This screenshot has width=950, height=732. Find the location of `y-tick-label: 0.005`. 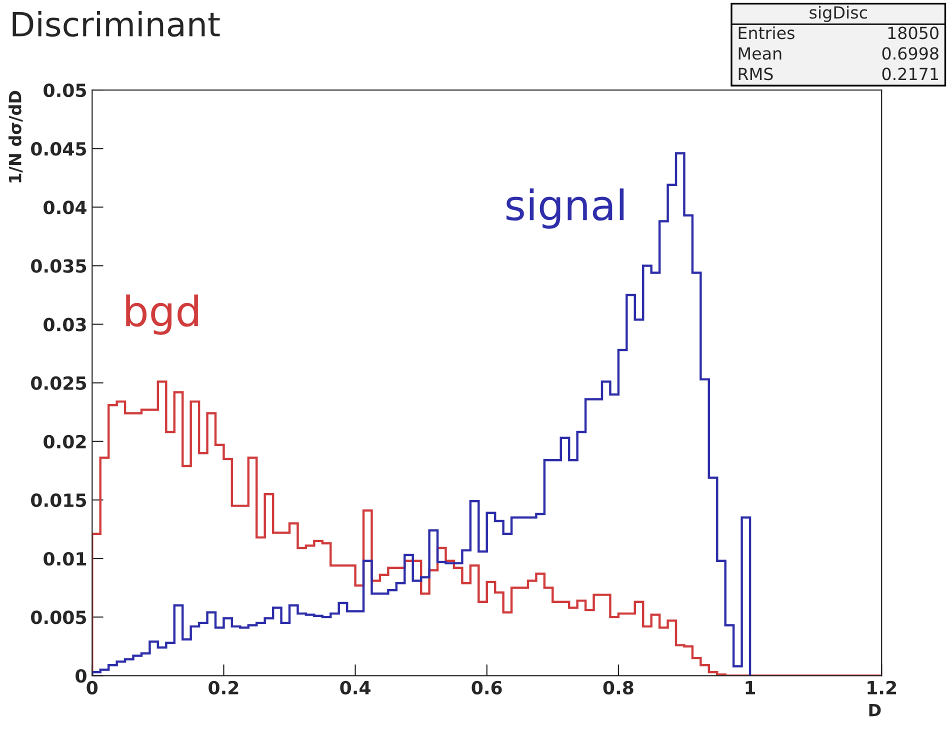

y-tick-label: 0.005 is located at coordinates (58, 617).